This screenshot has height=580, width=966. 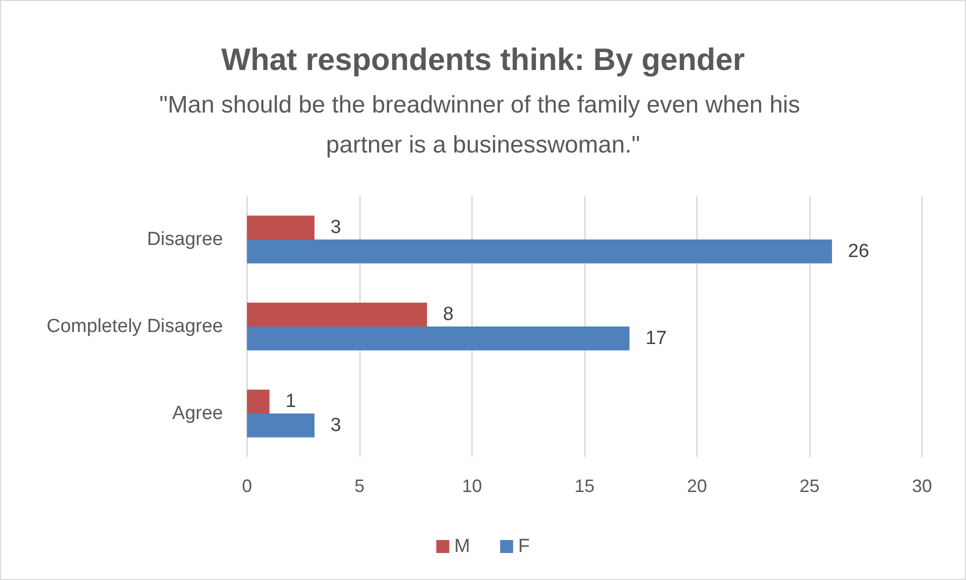 I want to click on x-tick-label: 5, so click(x=359, y=486).